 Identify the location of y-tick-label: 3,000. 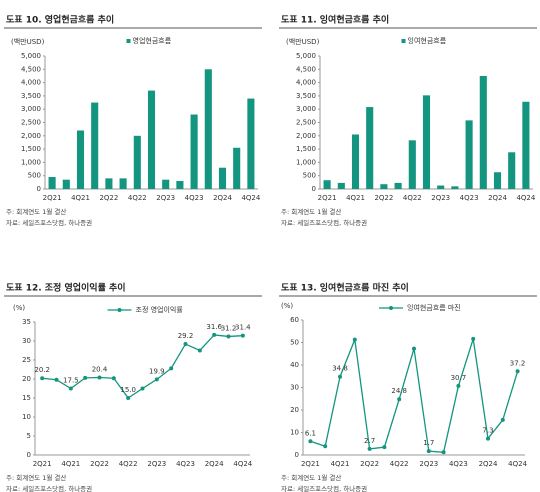
(31, 109).